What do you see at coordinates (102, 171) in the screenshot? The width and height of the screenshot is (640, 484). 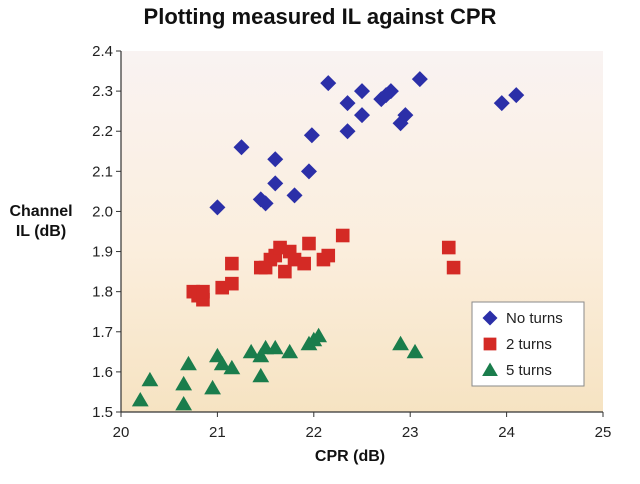 I see `y-tick-label: 2.1` at bounding box center [102, 171].